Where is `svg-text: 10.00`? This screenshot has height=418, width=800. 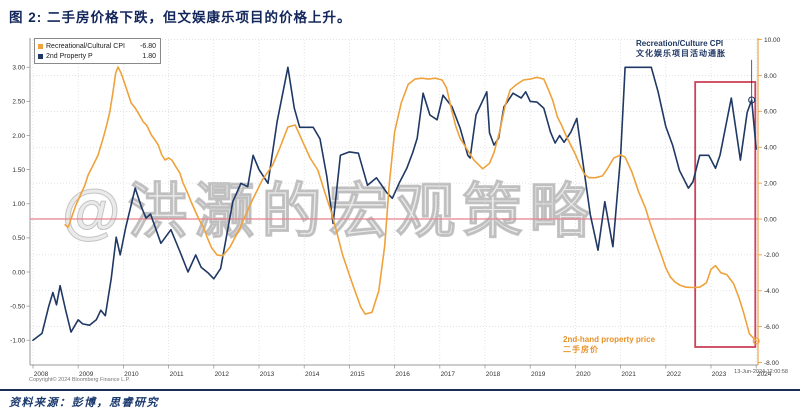 svg-text: 10.00 is located at coordinates (772, 40).